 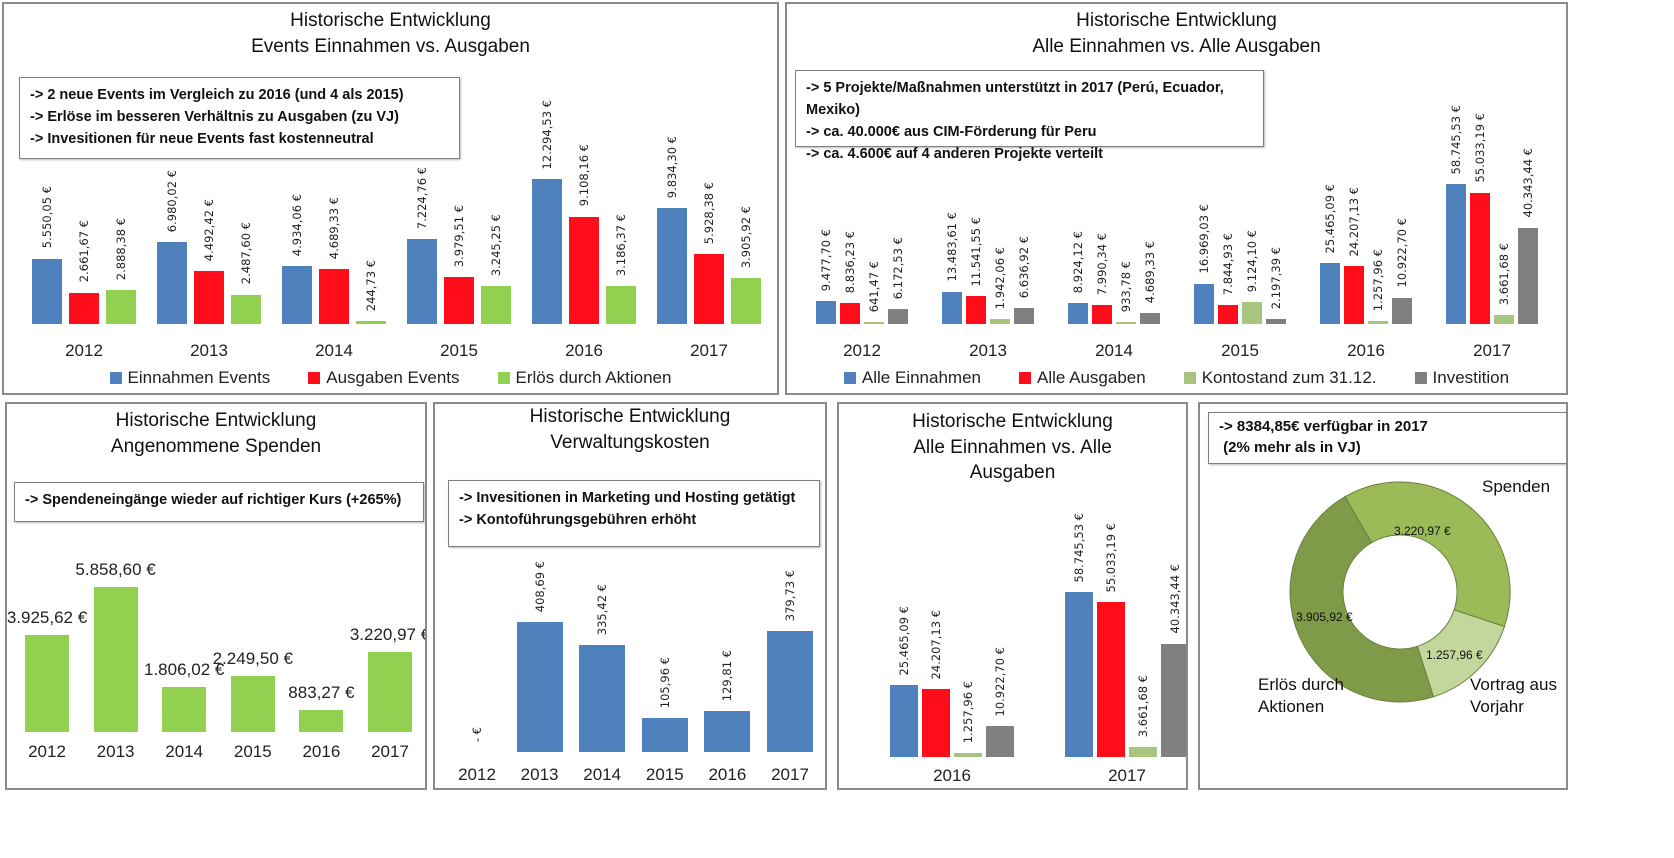 I want to click on chart-title: Ausgaben, so click(x=1012, y=472).